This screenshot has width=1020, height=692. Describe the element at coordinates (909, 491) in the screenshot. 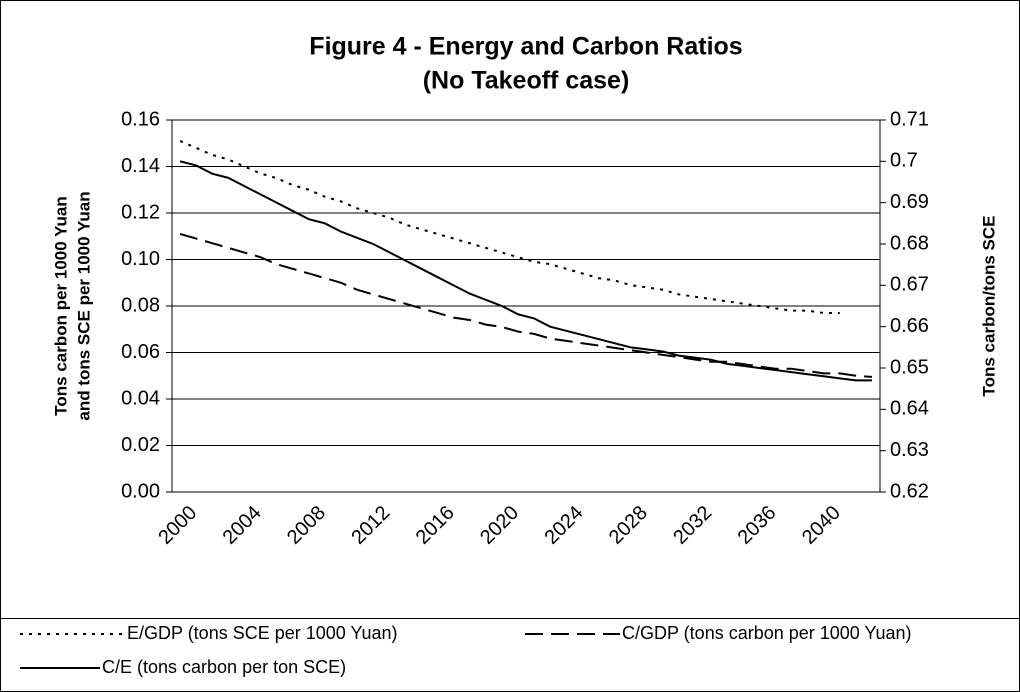

I see `y2-tick-label: 0.62` at that location.